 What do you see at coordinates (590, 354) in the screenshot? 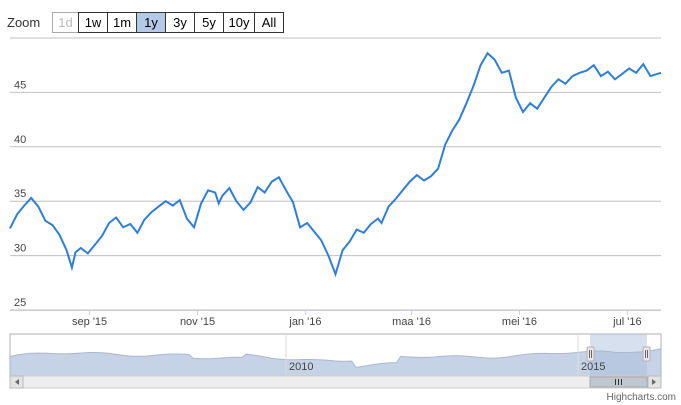
I see `navigator-handle-left` at bounding box center [590, 354].